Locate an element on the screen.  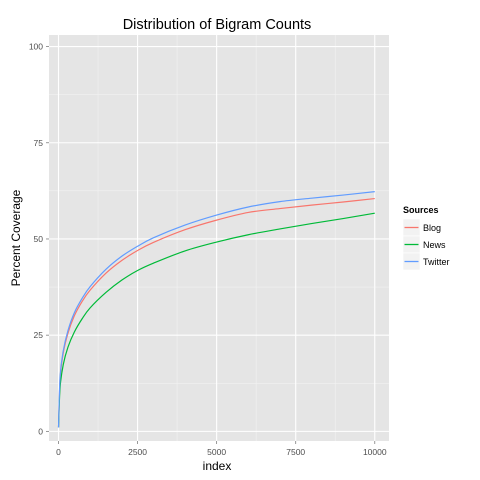
x-axis-title: index is located at coordinates (217, 466).